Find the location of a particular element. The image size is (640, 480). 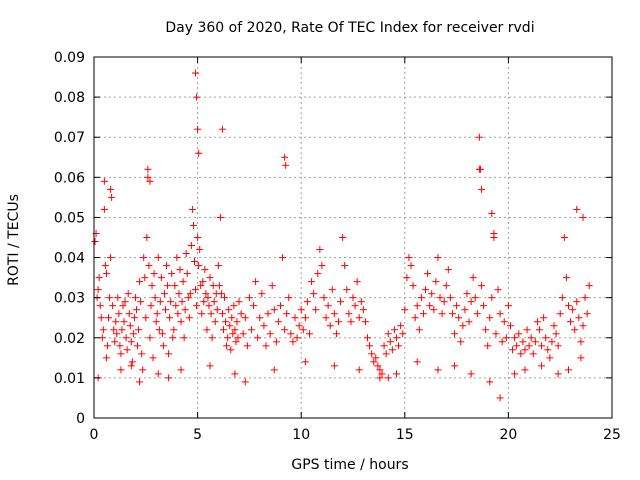

y-axis-label: ROTI / TECUs is located at coordinates (14, 240).